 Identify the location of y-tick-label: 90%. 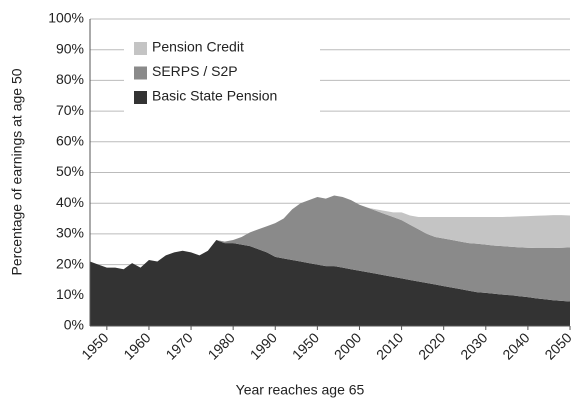
(70, 48).